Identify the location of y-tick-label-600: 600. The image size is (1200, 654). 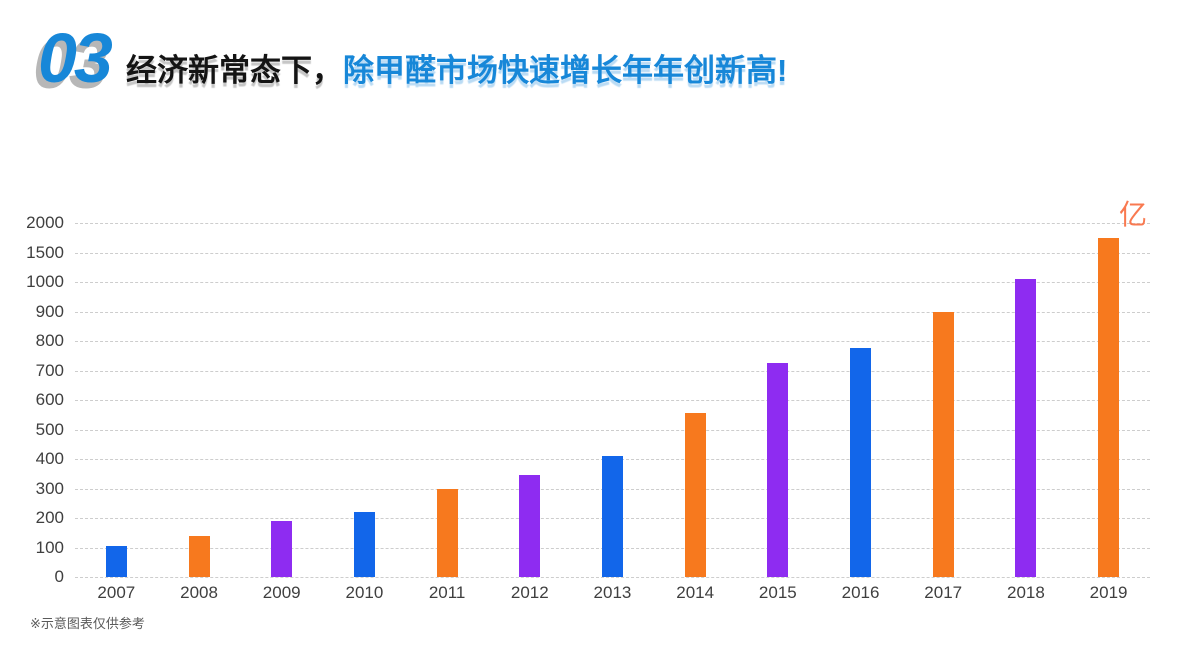
(49, 399).